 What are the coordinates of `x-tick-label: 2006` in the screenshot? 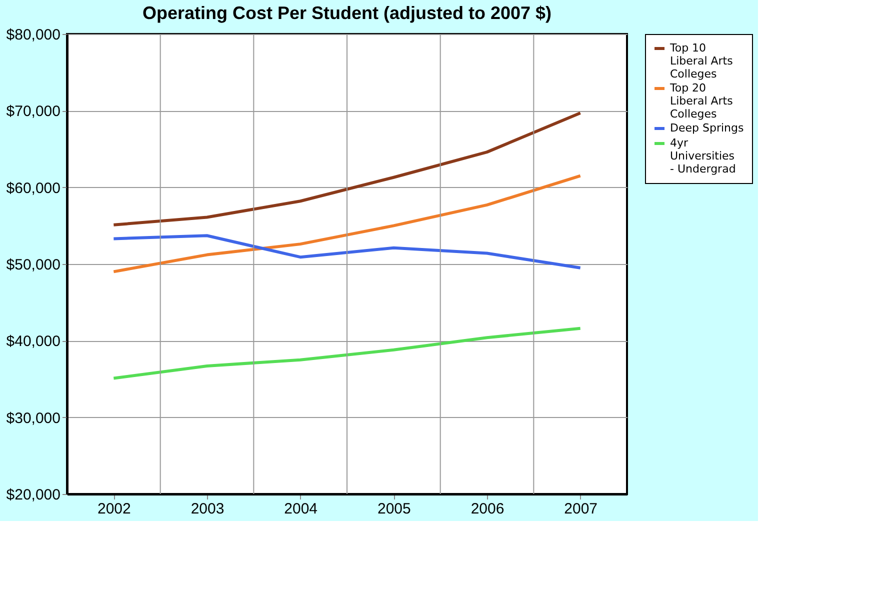 It's located at (487, 509).